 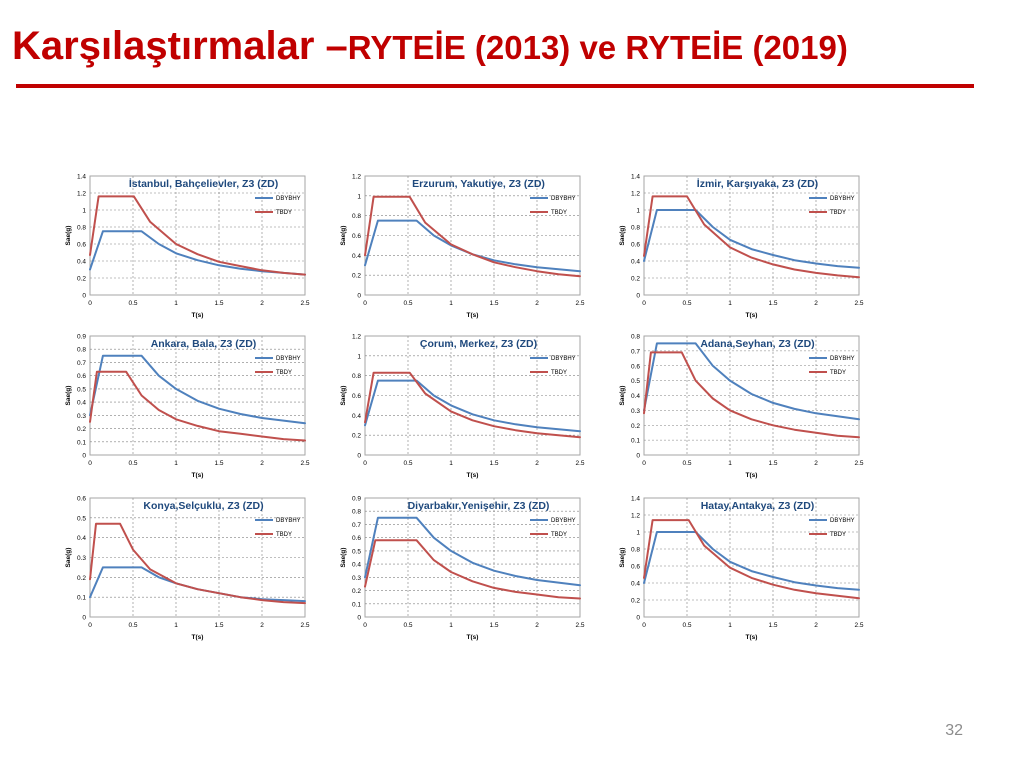 I want to click on chart-8-y-tick-label: 0.5, so click(x=356, y=551).